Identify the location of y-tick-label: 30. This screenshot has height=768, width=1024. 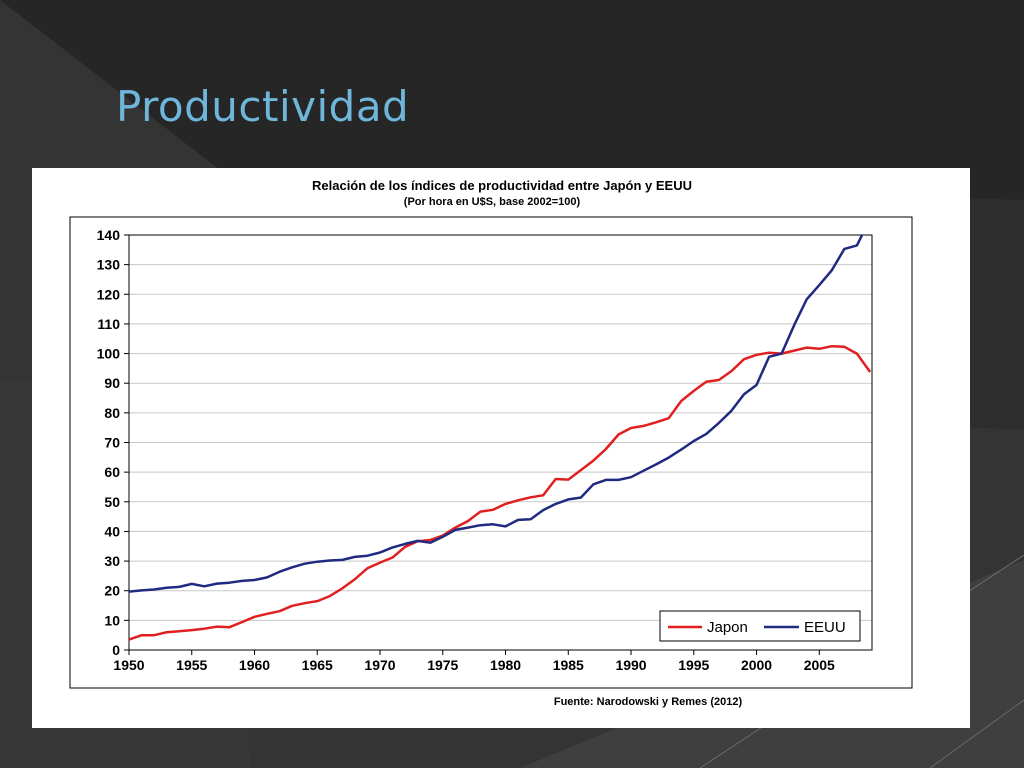
(112, 561).